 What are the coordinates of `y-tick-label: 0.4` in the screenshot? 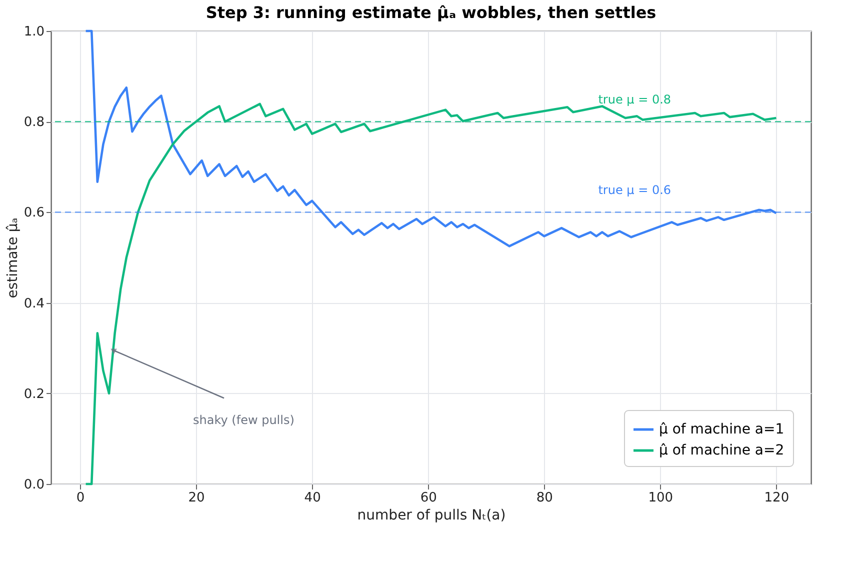 It's located at (34, 304).